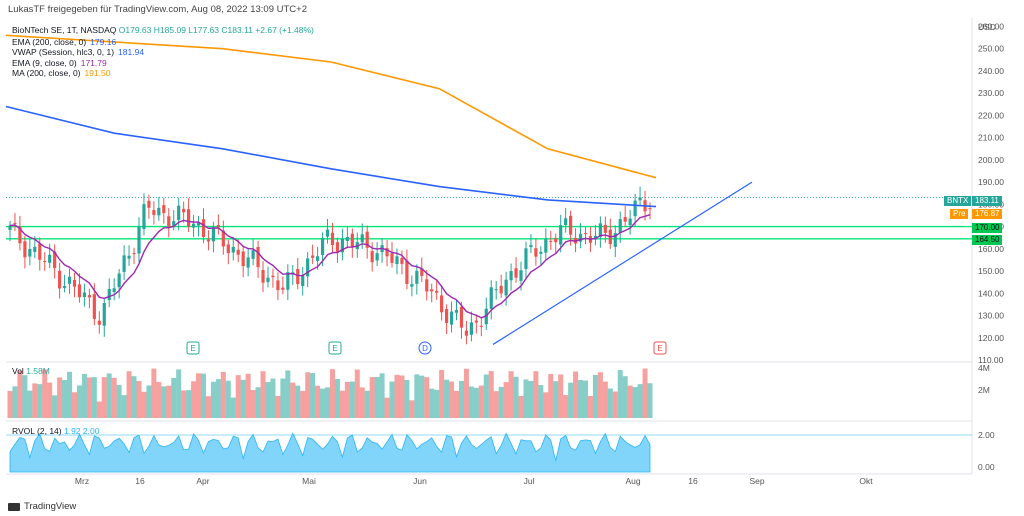 This screenshot has width=1024, height=516. What do you see at coordinates (64, 42) in the screenshot?
I see `legend-ema200: EMA (200, close, 0) 179.16` at bounding box center [64, 42].